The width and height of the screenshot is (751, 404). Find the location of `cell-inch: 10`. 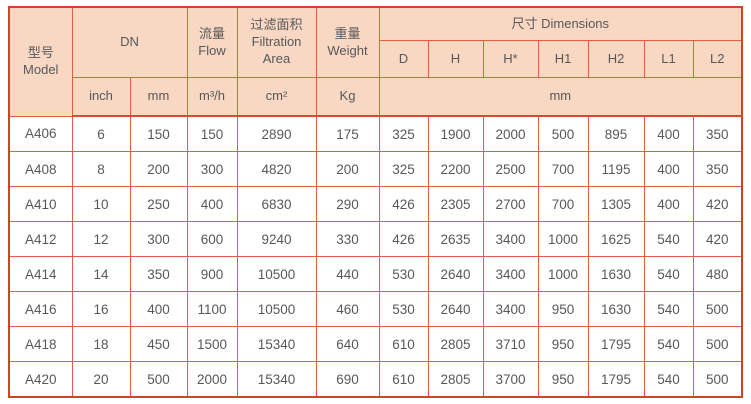

cell-inch: 10 is located at coordinates (101, 204).